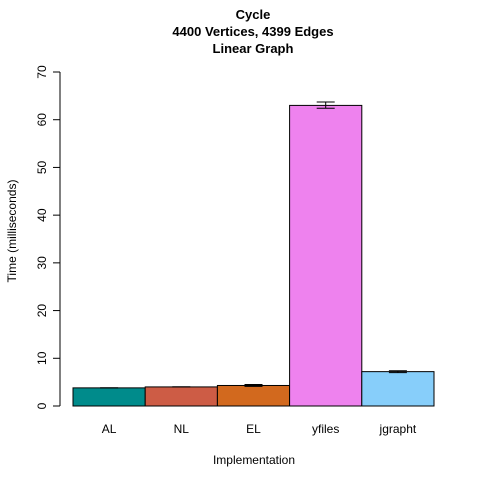 This screenshot has height=485, width=480. I want to click on x-tick-label: EL, so click(253, 429).